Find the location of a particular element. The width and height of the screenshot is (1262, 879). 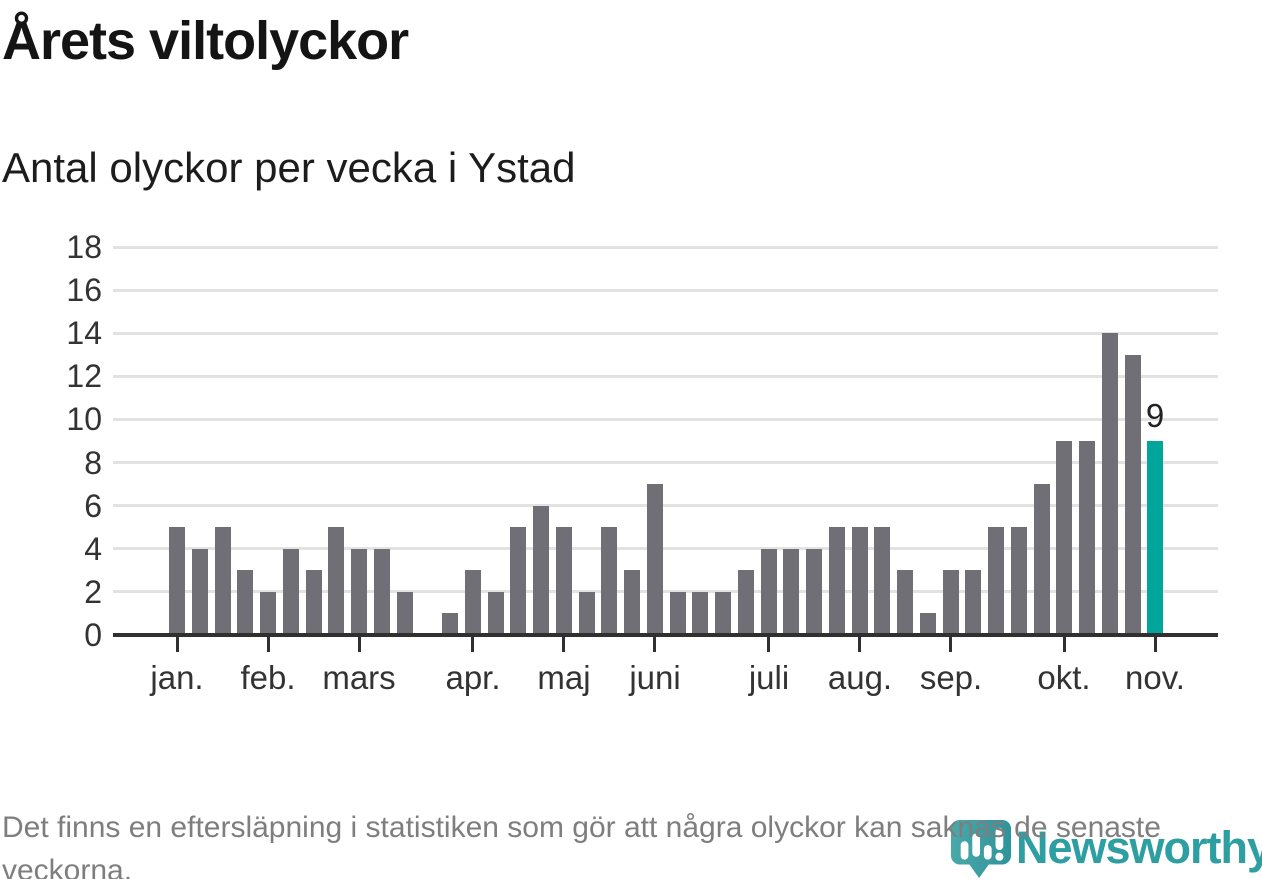

x-axis-label-sep: sep. is located at coordinates (951, 677).